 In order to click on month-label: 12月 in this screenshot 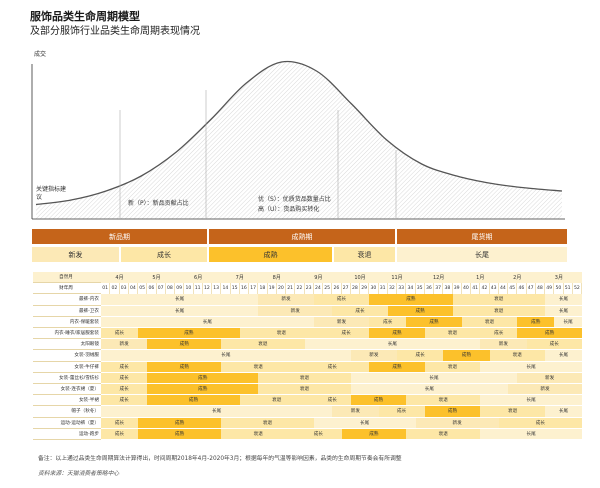, I will do `click(438, 278)`.